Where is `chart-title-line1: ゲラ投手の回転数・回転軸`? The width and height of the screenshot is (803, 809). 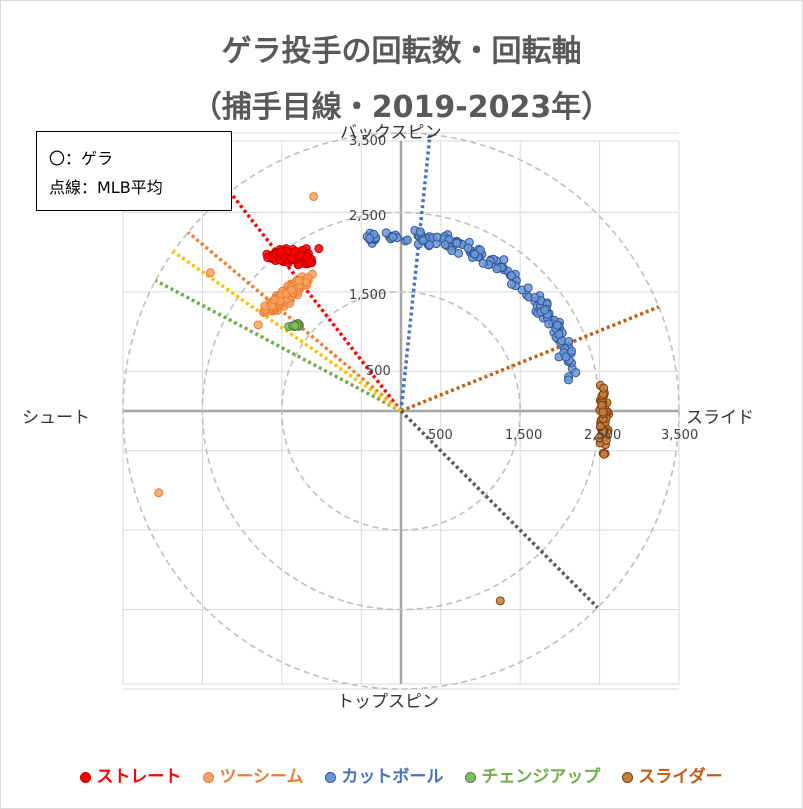 chart-title-line1: ゲラ投手の回転数・回転軸 is located at coordinates (401, 51).